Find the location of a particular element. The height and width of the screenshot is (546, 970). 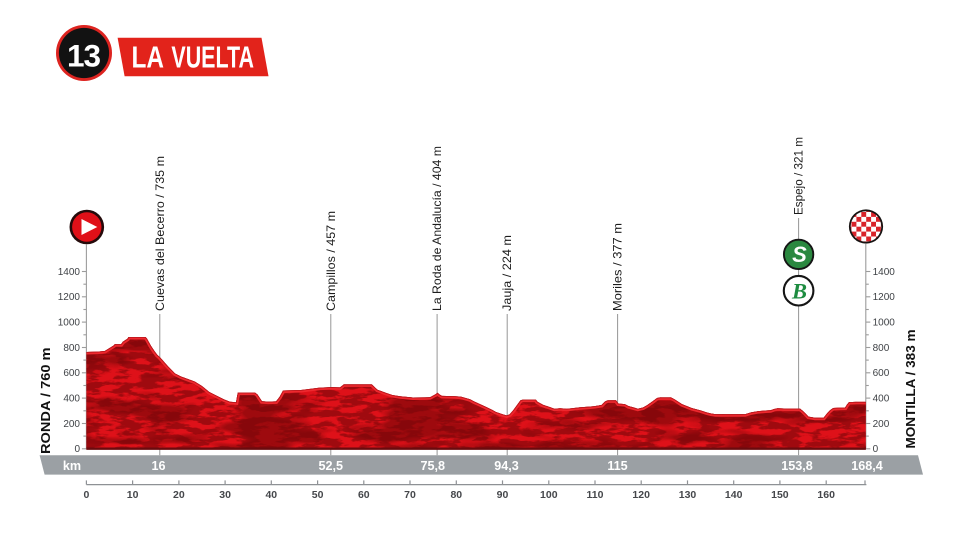

svg-text: 160 is located at coordinates (826, 495).